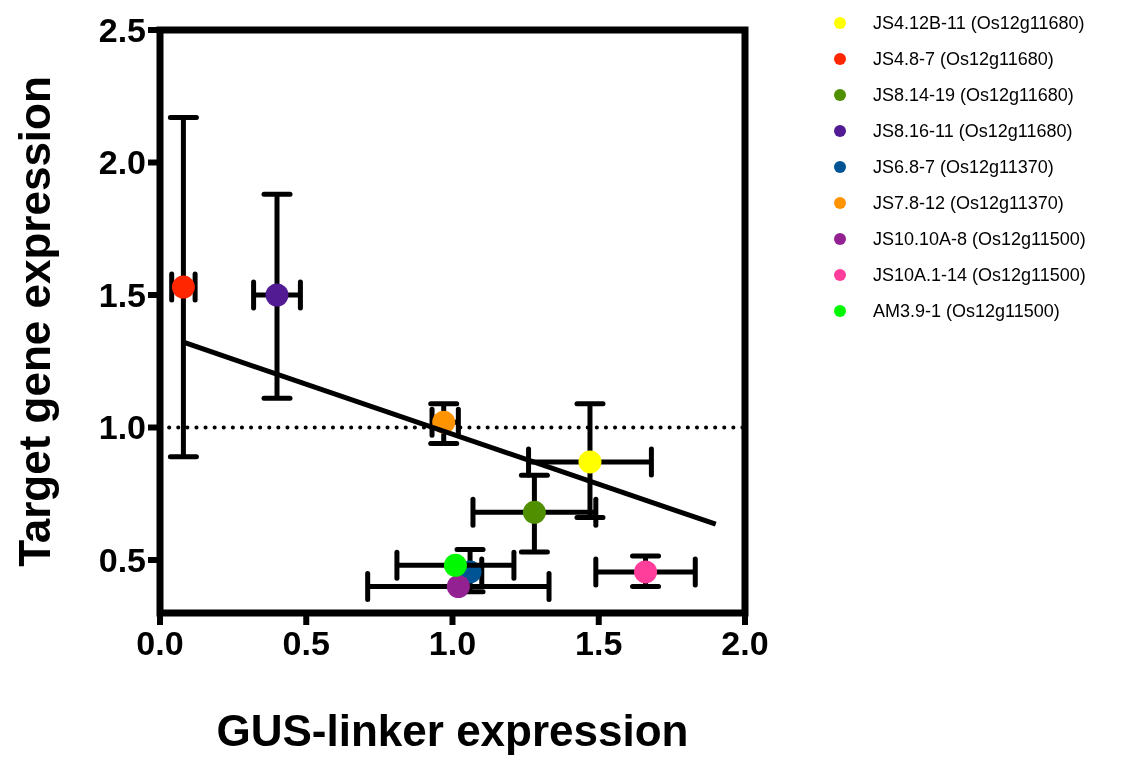  I want to click on x-tick-label: 2.0, so click(745, 643).